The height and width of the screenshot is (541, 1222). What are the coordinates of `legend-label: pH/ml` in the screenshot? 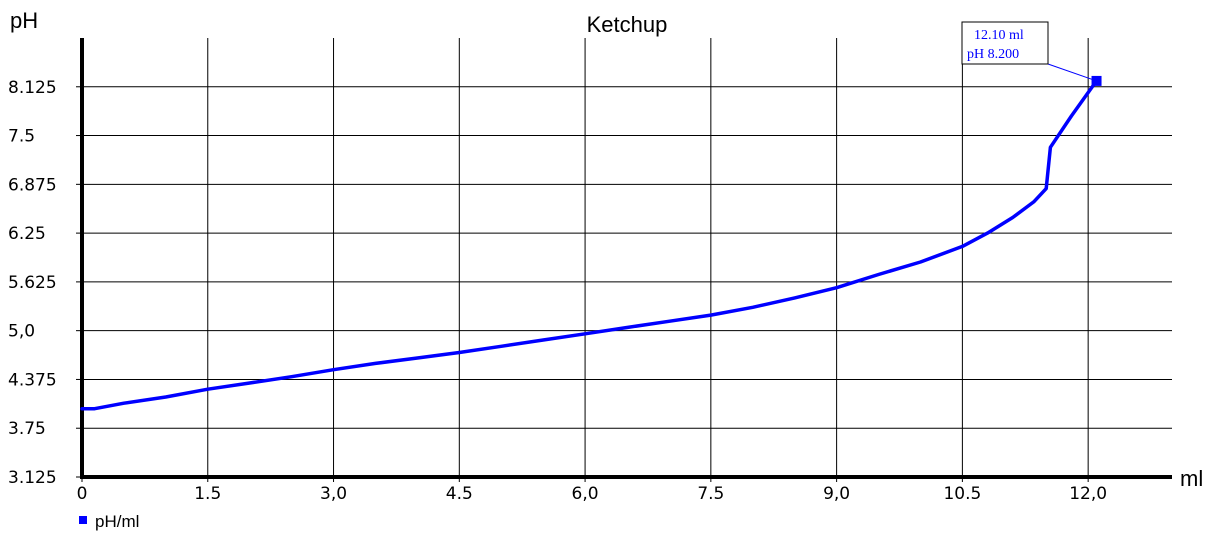 It's located at (117, 521).